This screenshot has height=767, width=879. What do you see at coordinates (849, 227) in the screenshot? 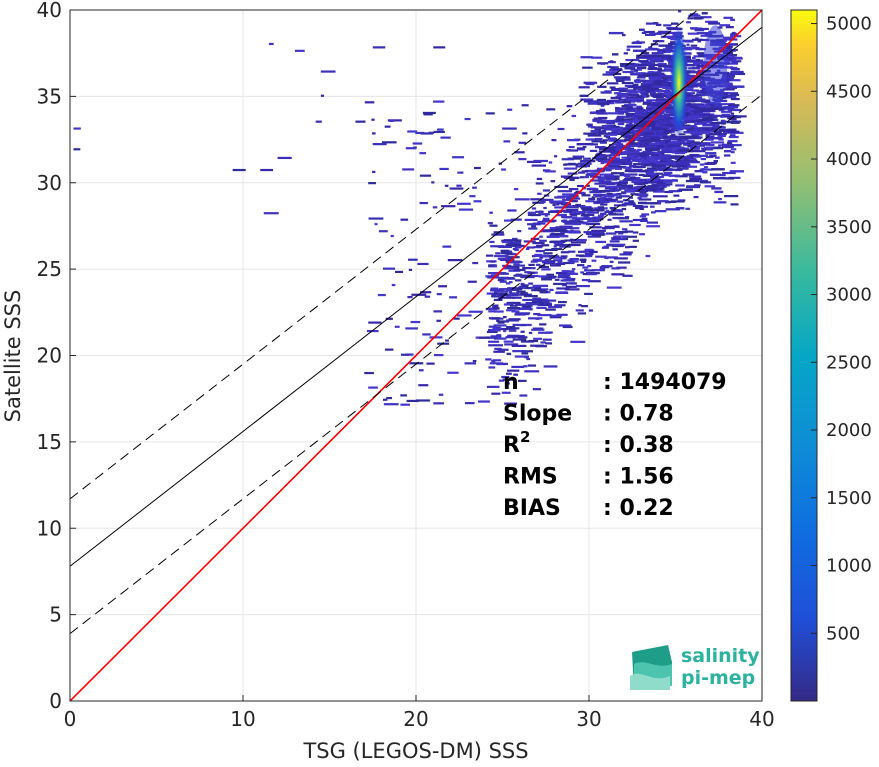
I see `colorbar-tick-label: 3500` at bounding box center [849, 227].